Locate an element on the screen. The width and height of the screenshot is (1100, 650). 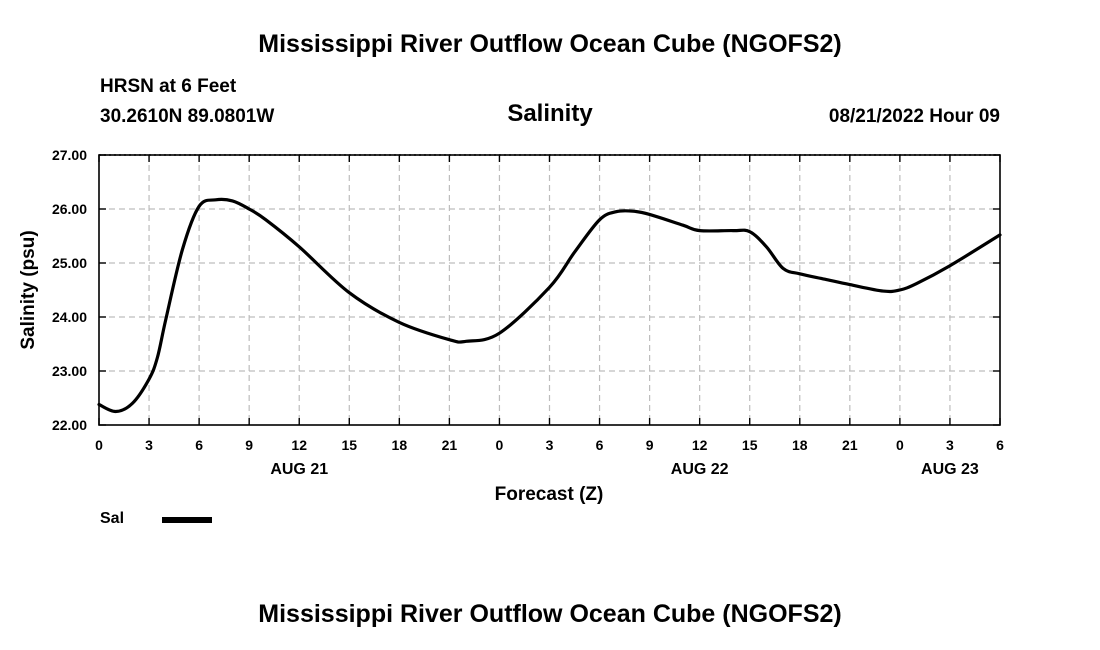
station-label: HRSN at 6 Feet is located at coordinates (168, 86).